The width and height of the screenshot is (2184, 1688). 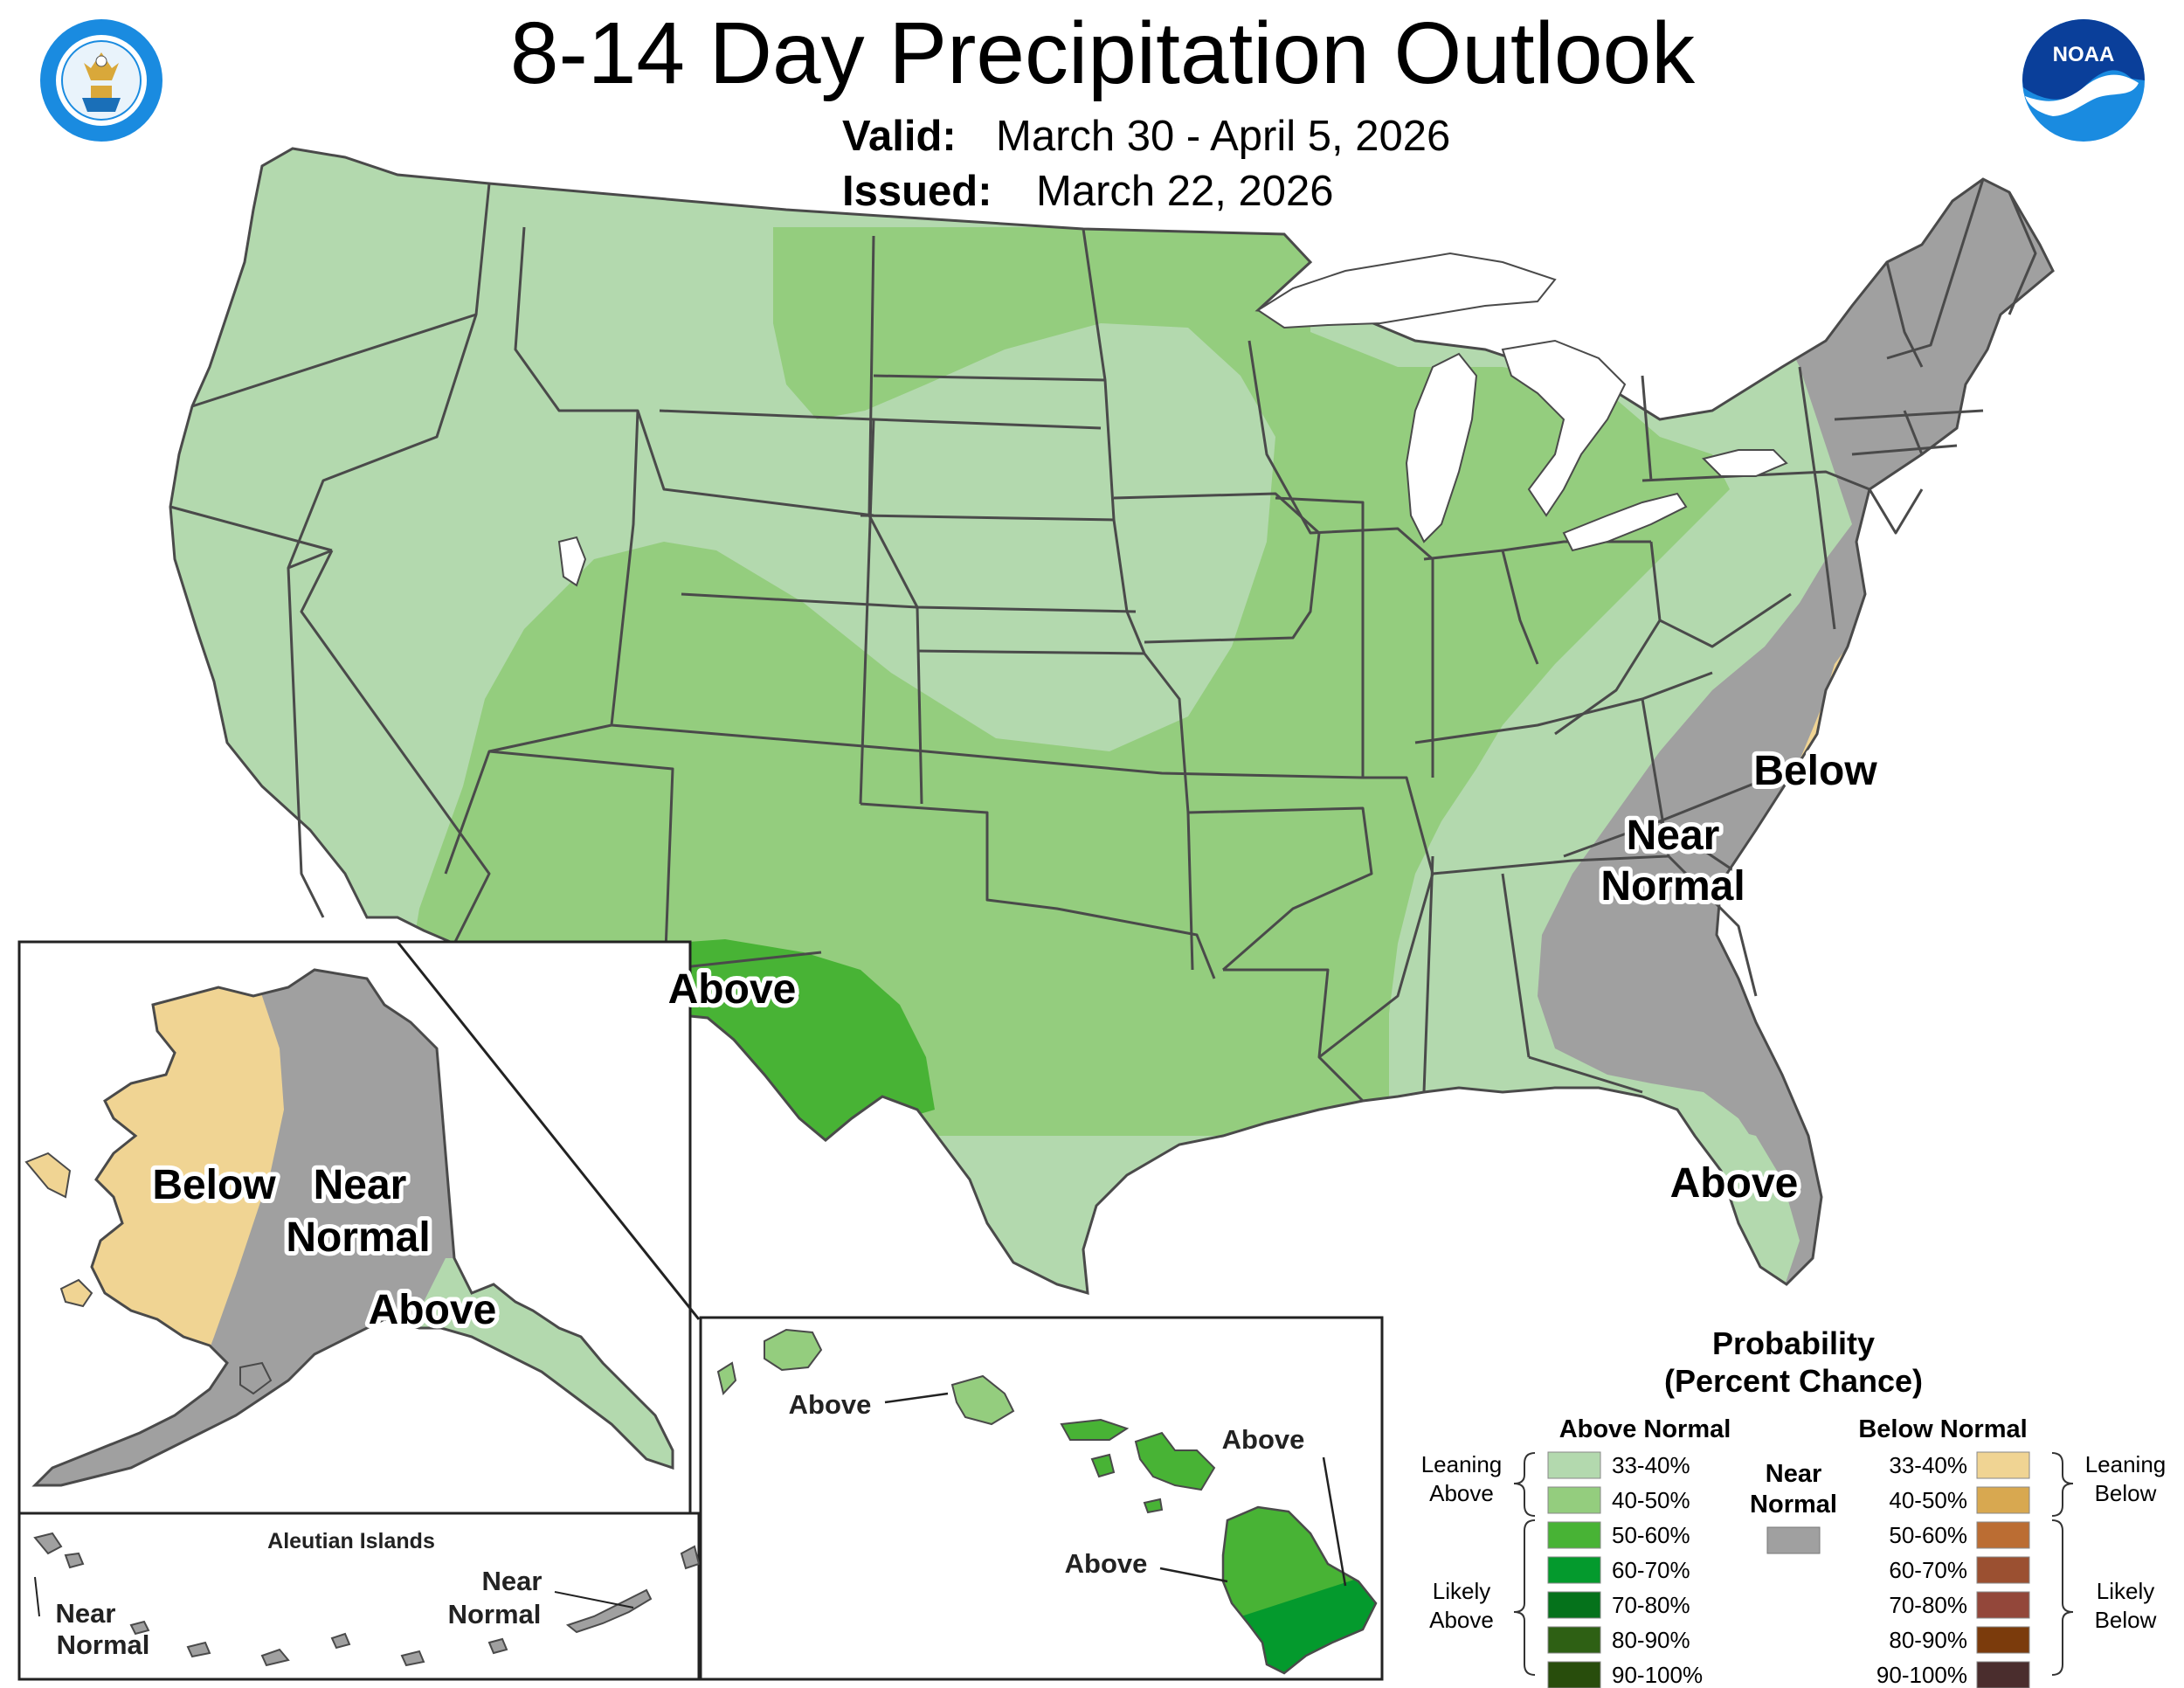 What do you see at coordinates (1461, 1591) in the screenshot?
I see `legend-likely-above-1: Likely` at bounding box center [1461, 1591].